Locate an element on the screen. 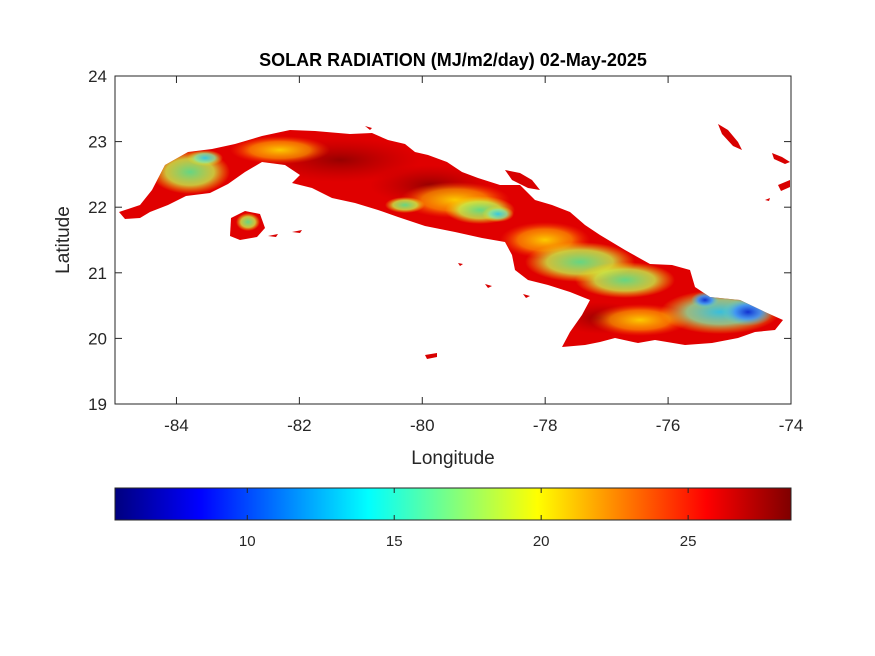  colorbar-ticks: 10 15 20 25 is located at coordinates (468, 519).